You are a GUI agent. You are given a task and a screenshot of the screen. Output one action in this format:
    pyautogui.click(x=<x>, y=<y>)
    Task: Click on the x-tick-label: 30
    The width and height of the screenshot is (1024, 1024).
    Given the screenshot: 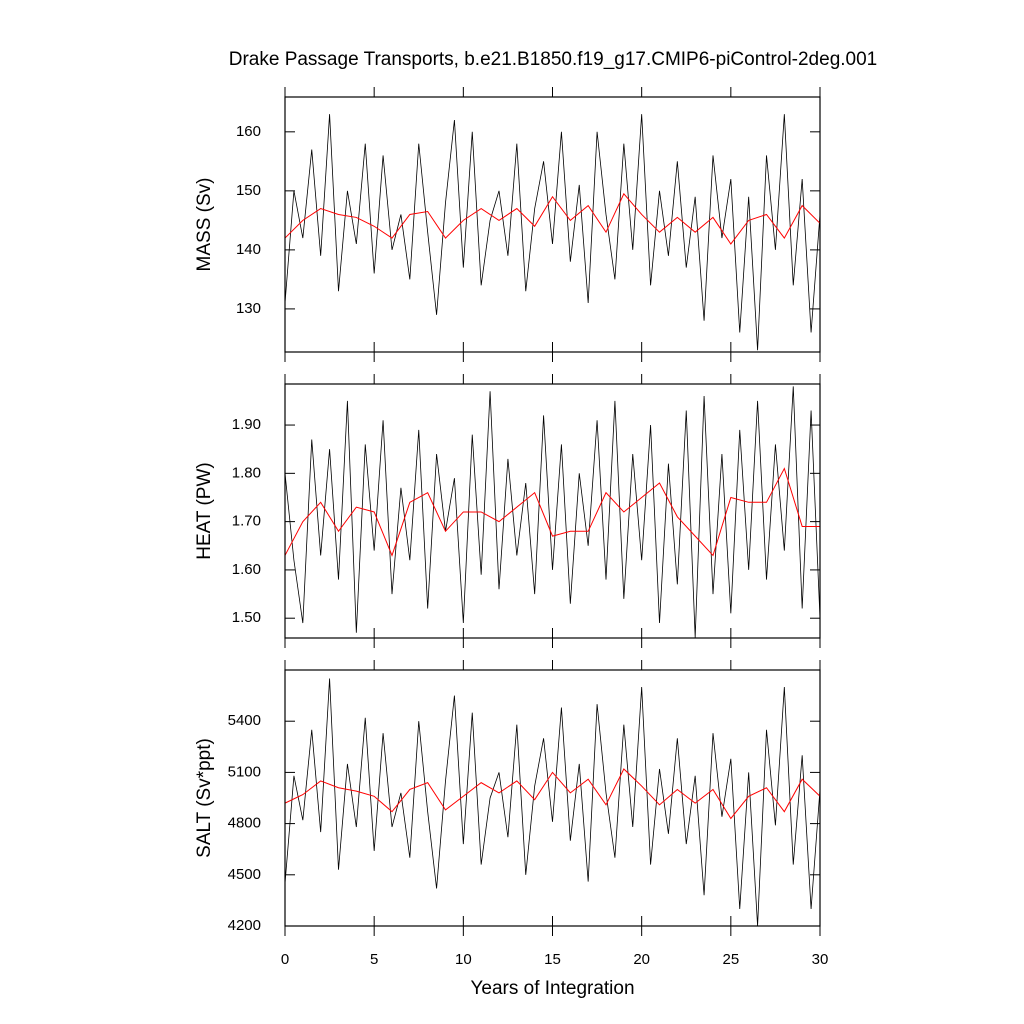 What is the action you would take?
    pyautogui.click(x=820, y=959)
    